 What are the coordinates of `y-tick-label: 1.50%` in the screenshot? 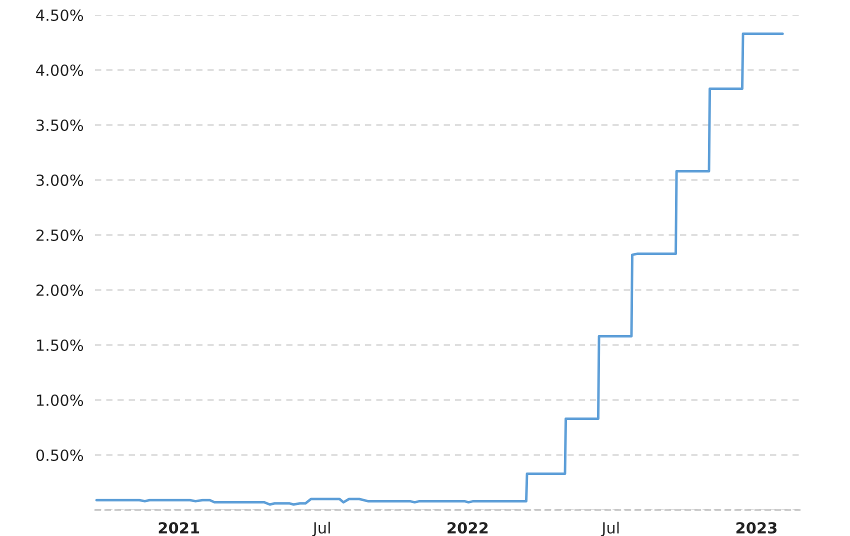 It's located at (60, 345).